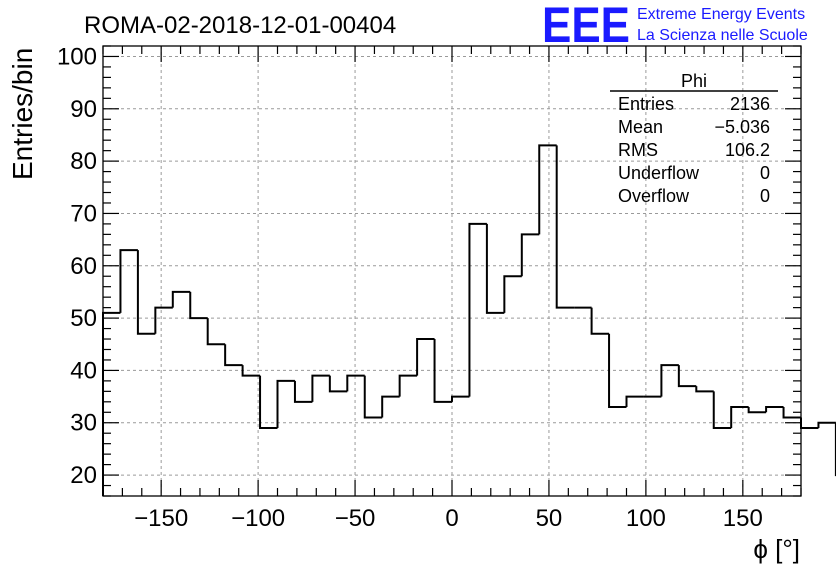 The width and height of the screenshot is (836, 572). Describe the element at coordinates (694, 81) in the screenshot. I see `stats-box-name: Phi` at that location.